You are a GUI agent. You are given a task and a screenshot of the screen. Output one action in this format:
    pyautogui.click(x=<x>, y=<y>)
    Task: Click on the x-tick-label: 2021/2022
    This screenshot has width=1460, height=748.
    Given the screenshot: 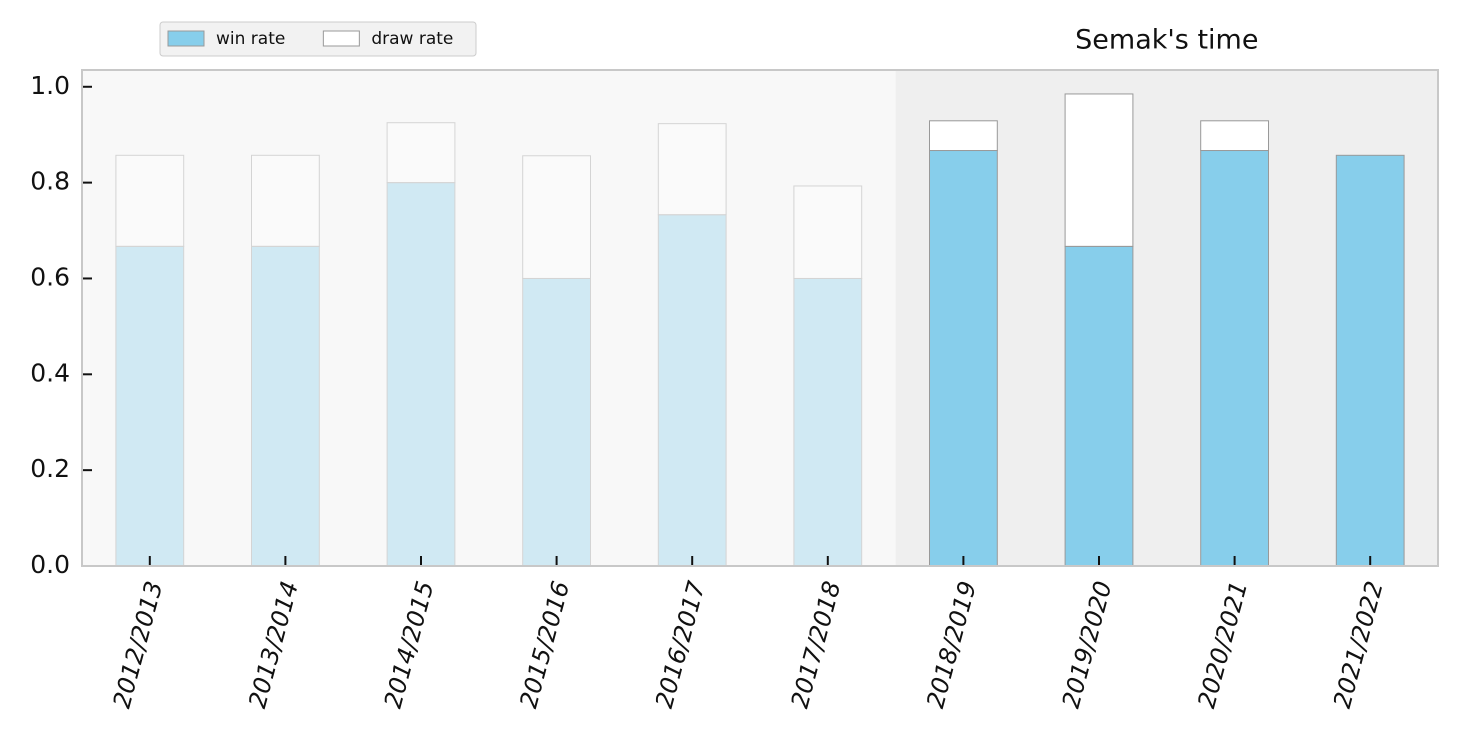 What is the action you would take?
    pyautogui.click(x=1358, y=644)
    